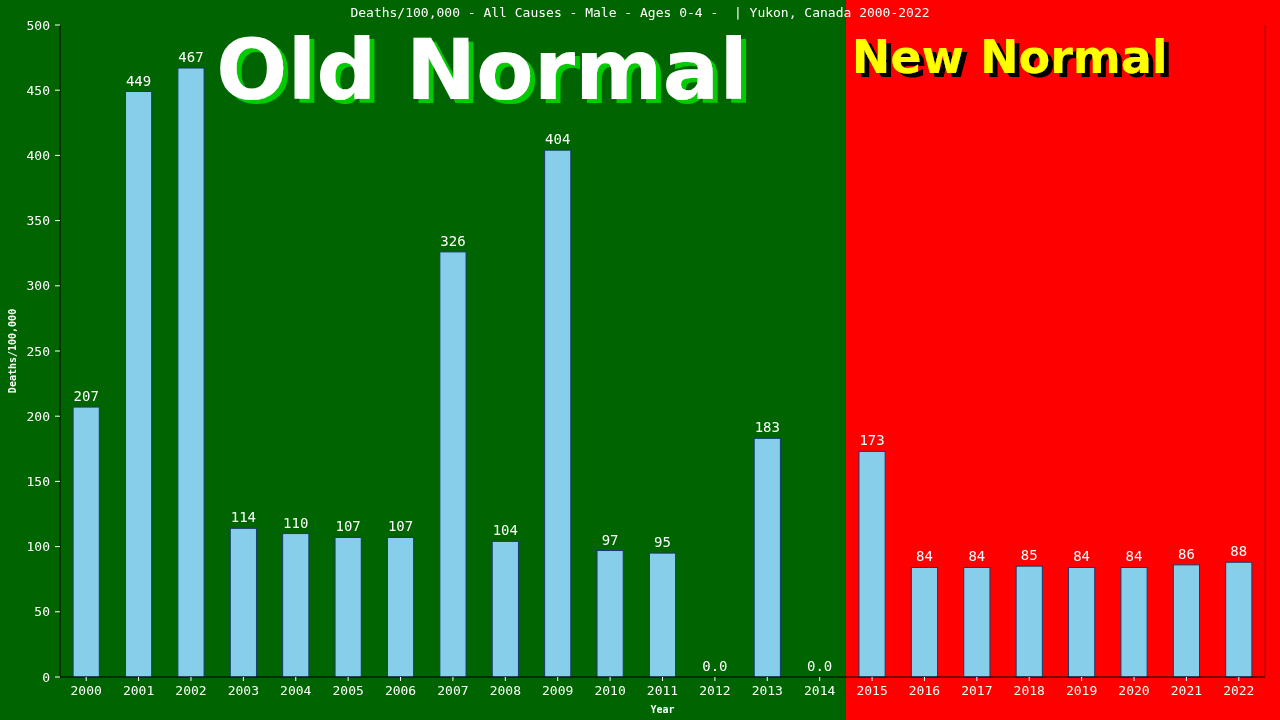  What do you see at coordinates (38, 90) in the screenshot?
I see `y-tick-label: 450` at bounding box center [38, 90].